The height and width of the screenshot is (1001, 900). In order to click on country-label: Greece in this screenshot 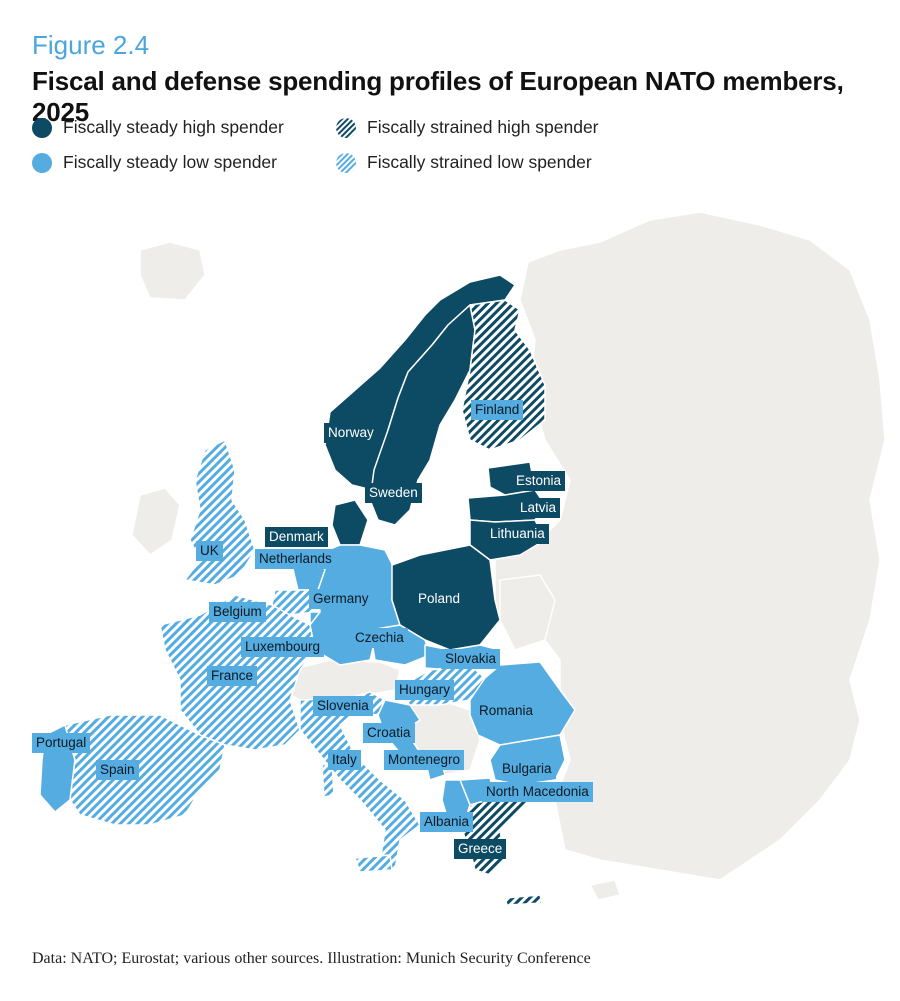, I will do `click(480, 849)`.